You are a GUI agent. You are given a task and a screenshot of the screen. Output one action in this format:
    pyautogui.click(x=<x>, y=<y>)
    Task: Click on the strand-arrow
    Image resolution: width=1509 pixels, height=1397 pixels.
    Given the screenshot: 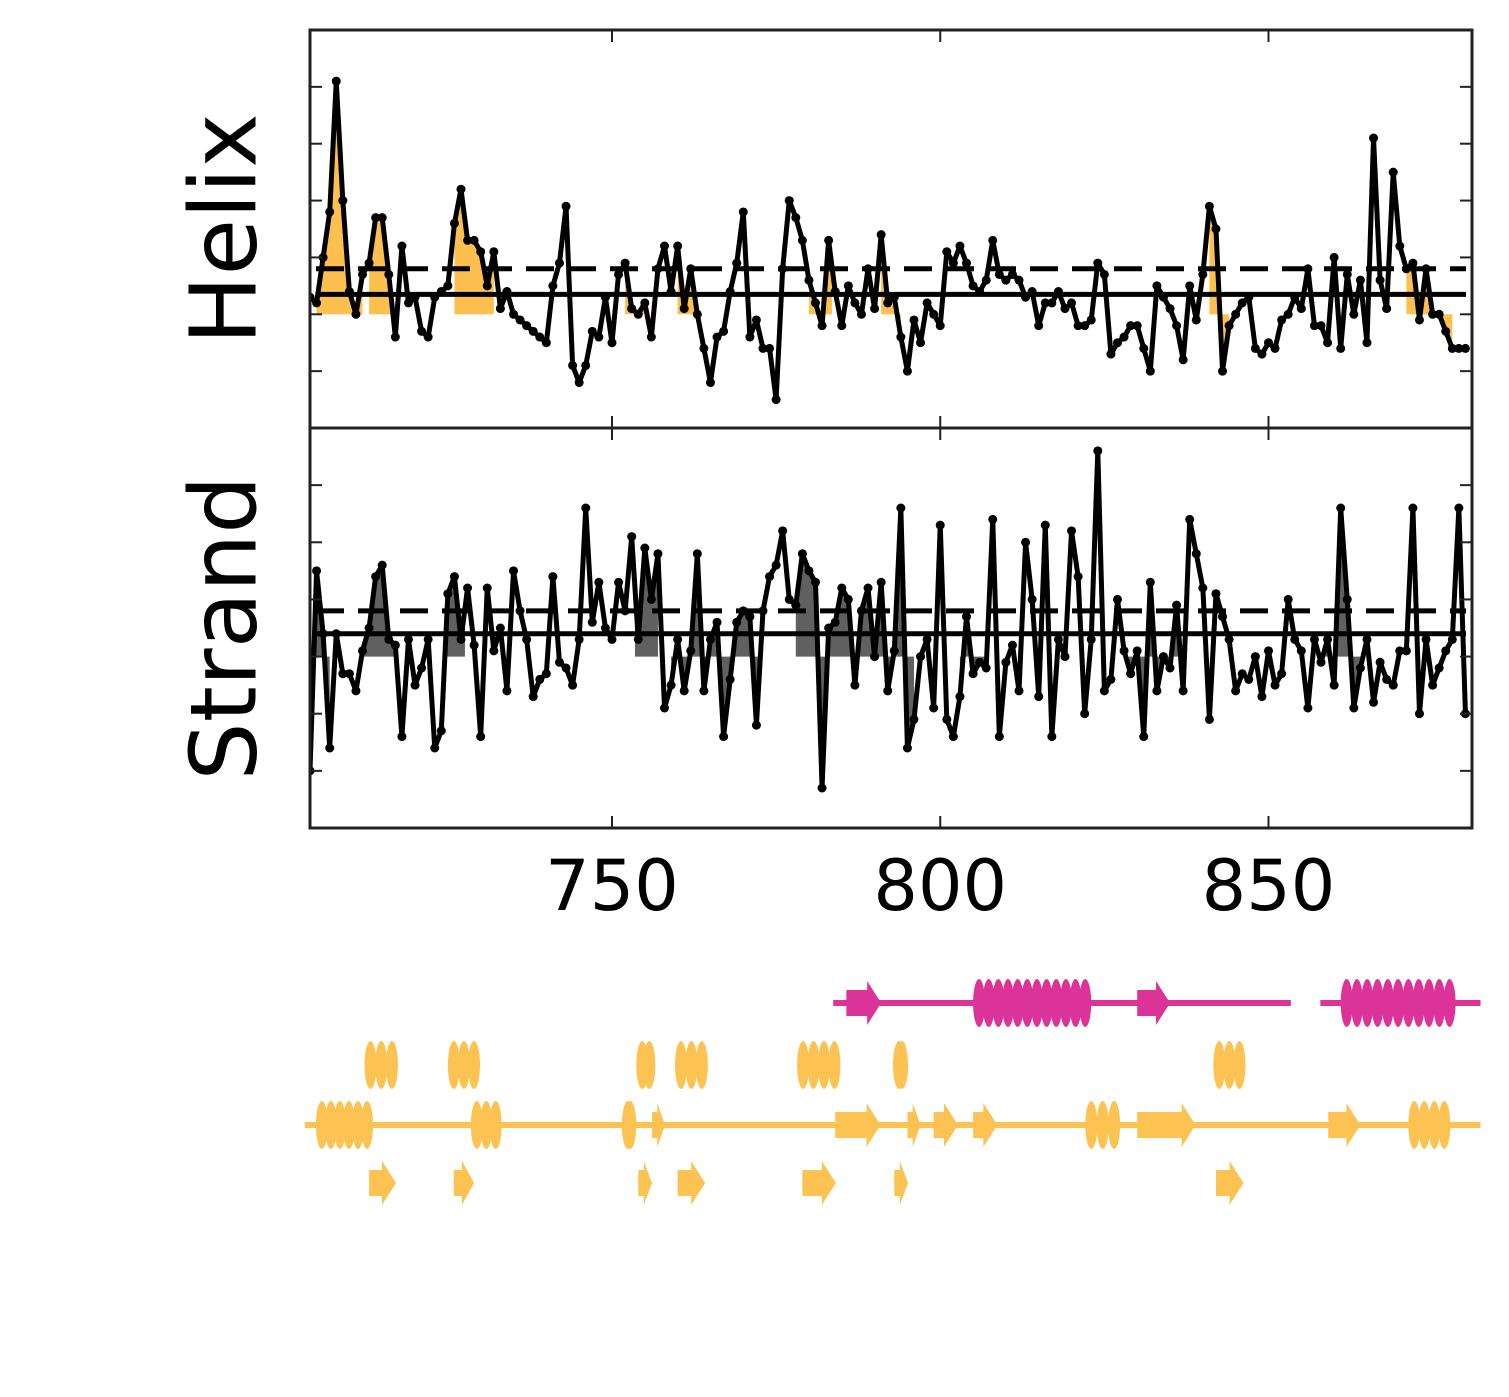 What is the action you would take?
    pyautogui.click(x=819, y=1183)
    